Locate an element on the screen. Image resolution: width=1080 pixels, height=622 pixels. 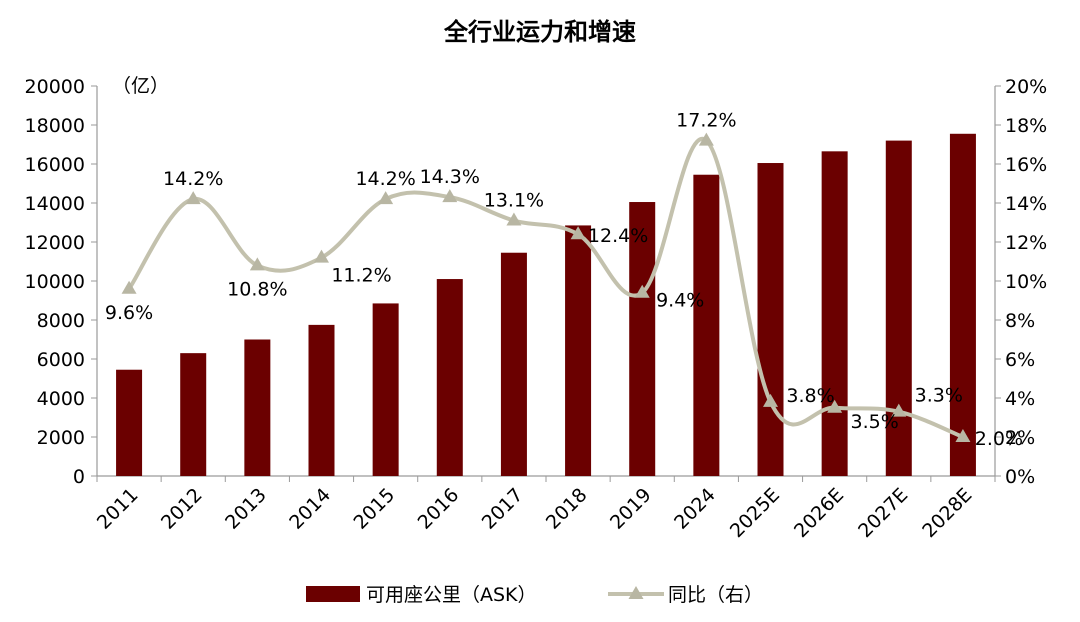
growth-data-label: 12.4% is located at coordinates (618, 236).